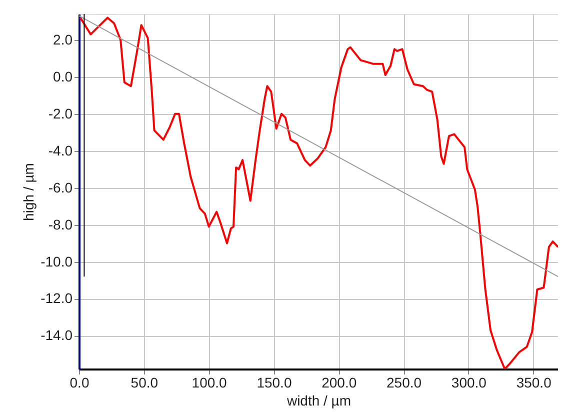 This screenshot has width=561, height=415. Describe the element at coordinates (60, 224) in the screenshot. I see `y-tick-label: -8.0` at that location.